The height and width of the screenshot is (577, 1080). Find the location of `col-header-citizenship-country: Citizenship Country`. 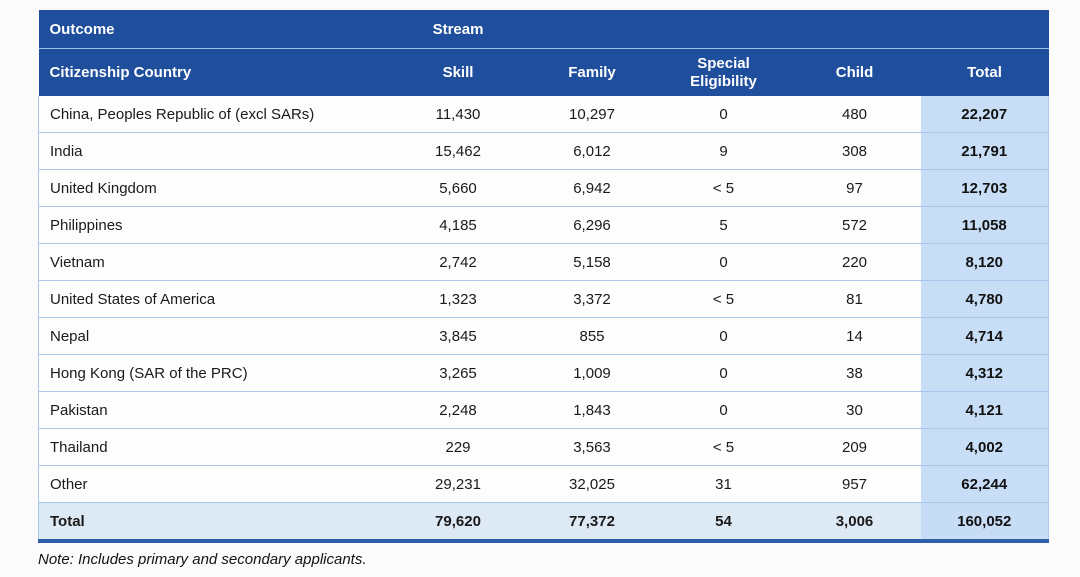

col-header-citizenship-country: Citizenship Country is located at coordinates (214, 72).